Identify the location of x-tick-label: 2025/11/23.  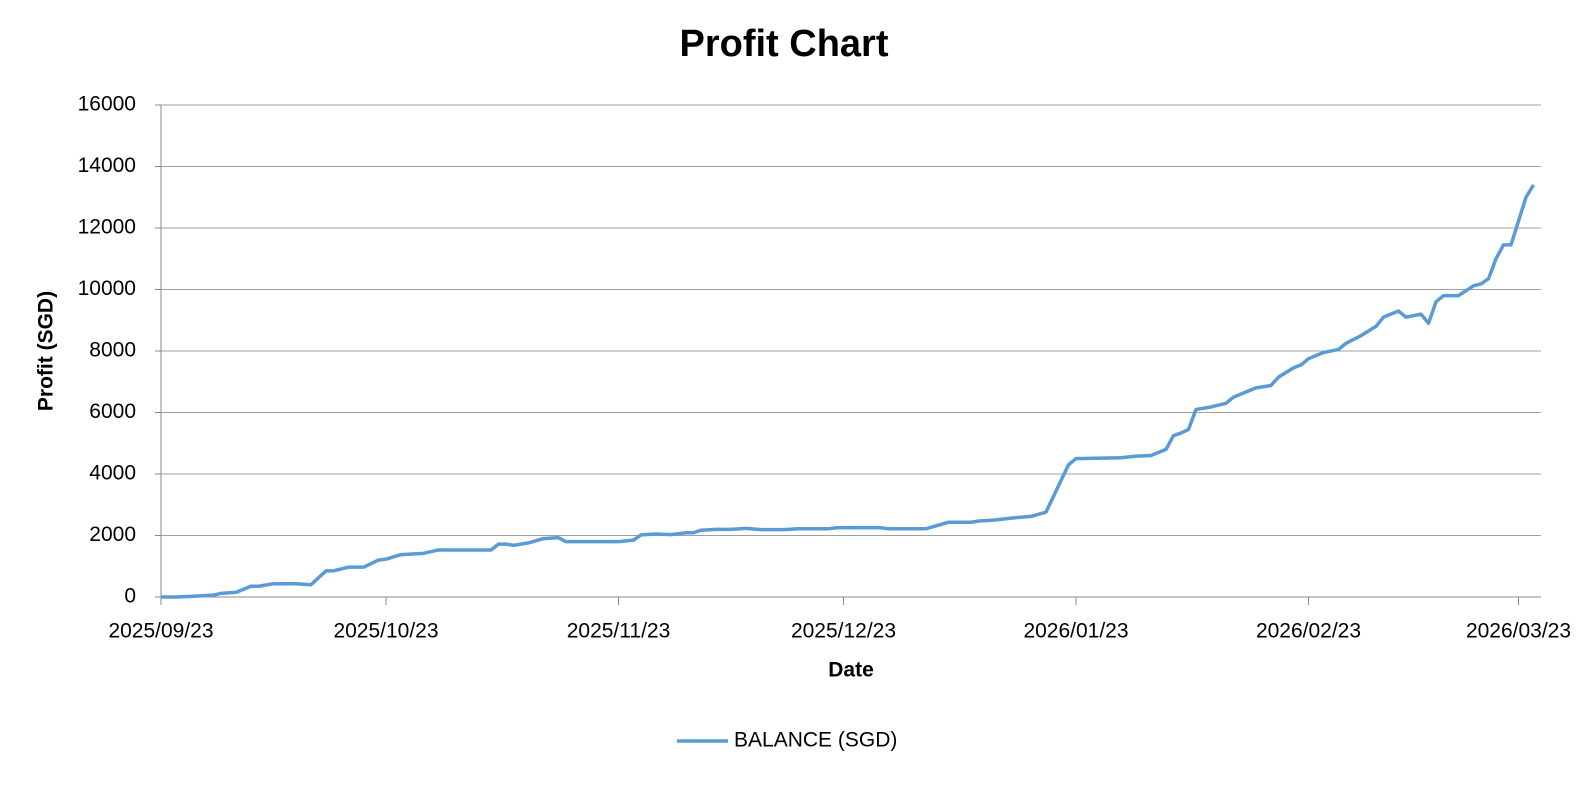
(619, 631).